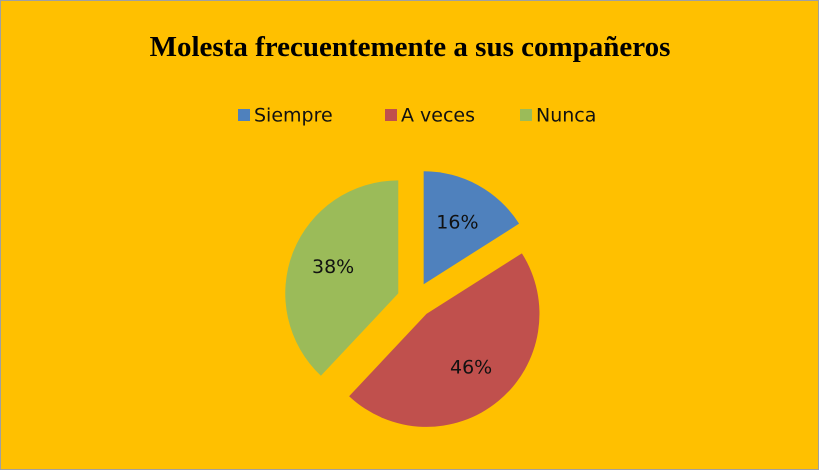 The image size is (819, 470). Describe the element at coordinates (438, 116) in the screenshot. I see `legend-label: A veces` at that location.